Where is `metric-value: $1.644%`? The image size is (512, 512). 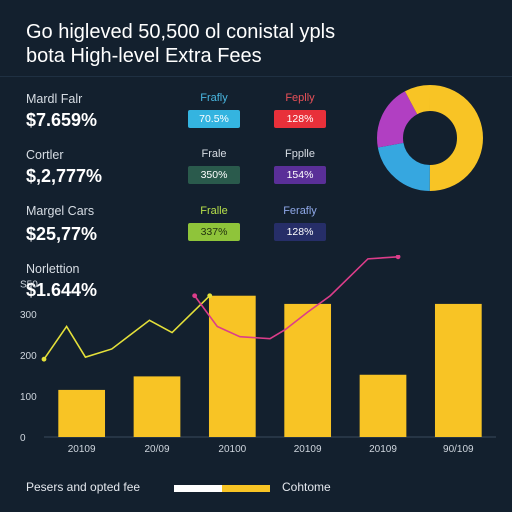
metric-value: $1.644% is located at coordinates (62, 290).